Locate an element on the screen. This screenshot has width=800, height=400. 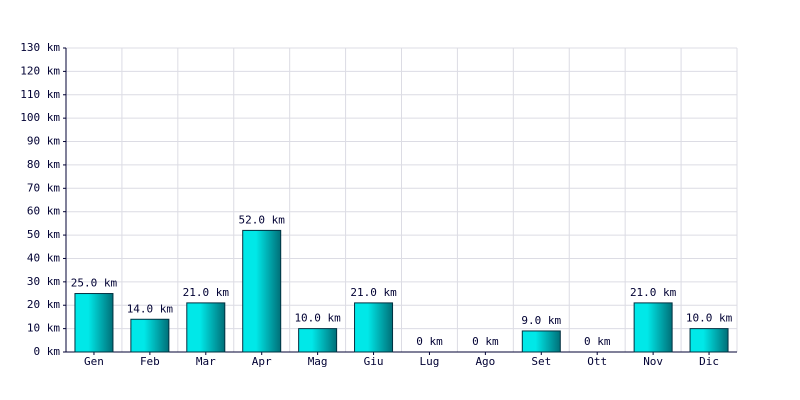
y-tick-label: 70 km is located at coordinates (43, 187).